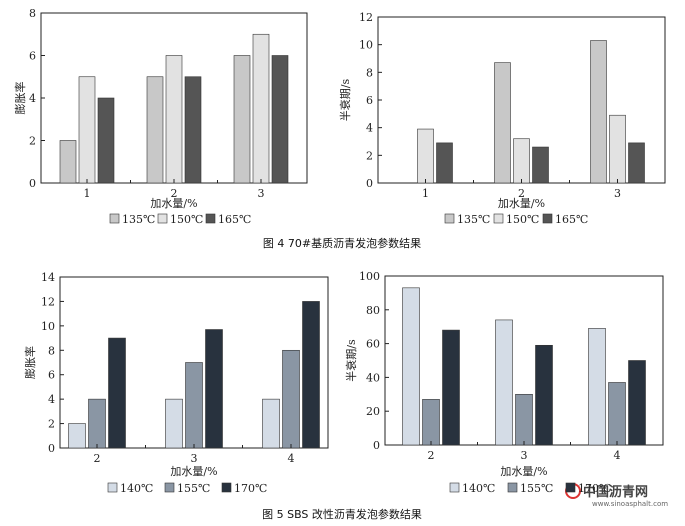 This screenshot has height=526, width=685. I want to click on legend-label: 135℃, so click(473, 219).